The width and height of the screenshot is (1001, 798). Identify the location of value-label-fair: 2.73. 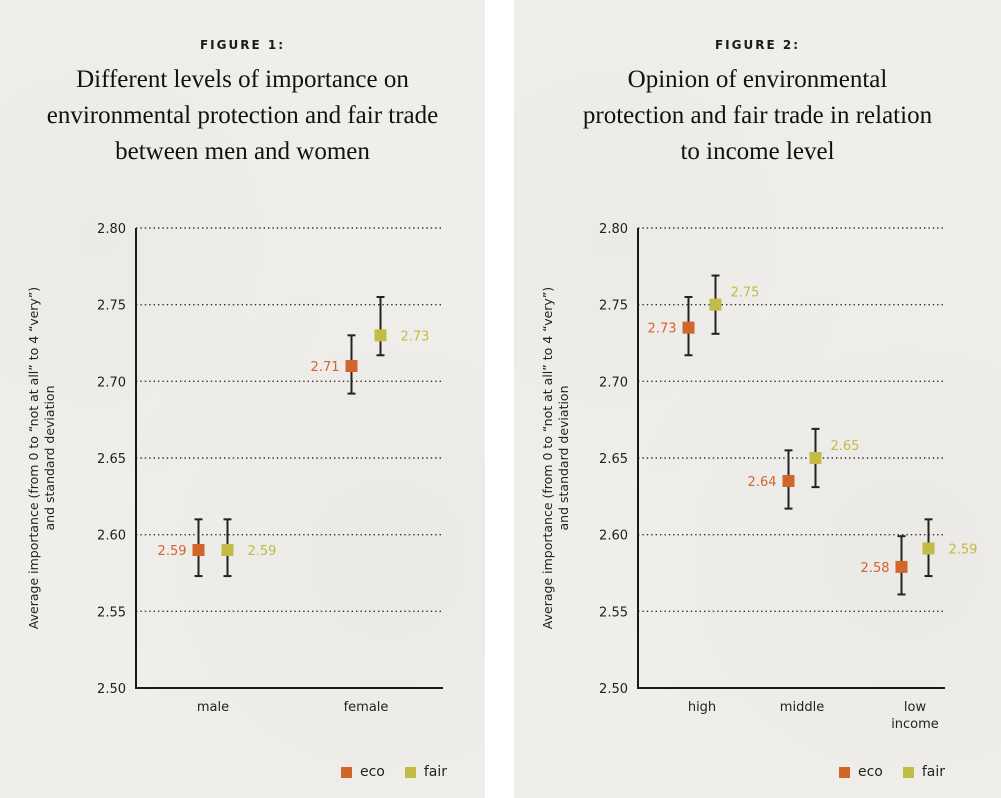
(415, 336).